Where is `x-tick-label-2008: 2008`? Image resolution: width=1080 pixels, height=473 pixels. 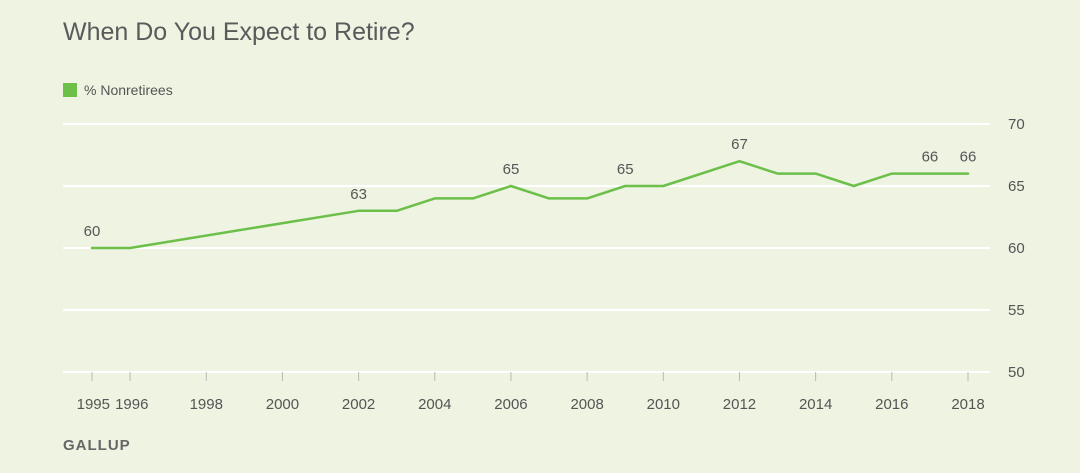
x-tick-label-2008: 2008 is located at coordinates (586, 404).